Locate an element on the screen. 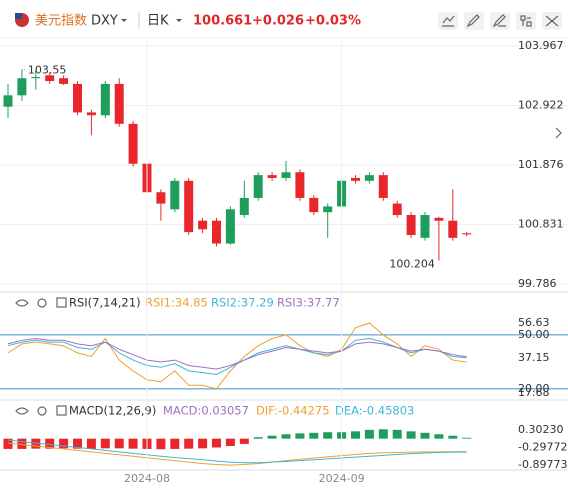 This screenshot has height=491, width=568. flag-icon-canton is located at coordinates (18, 16).